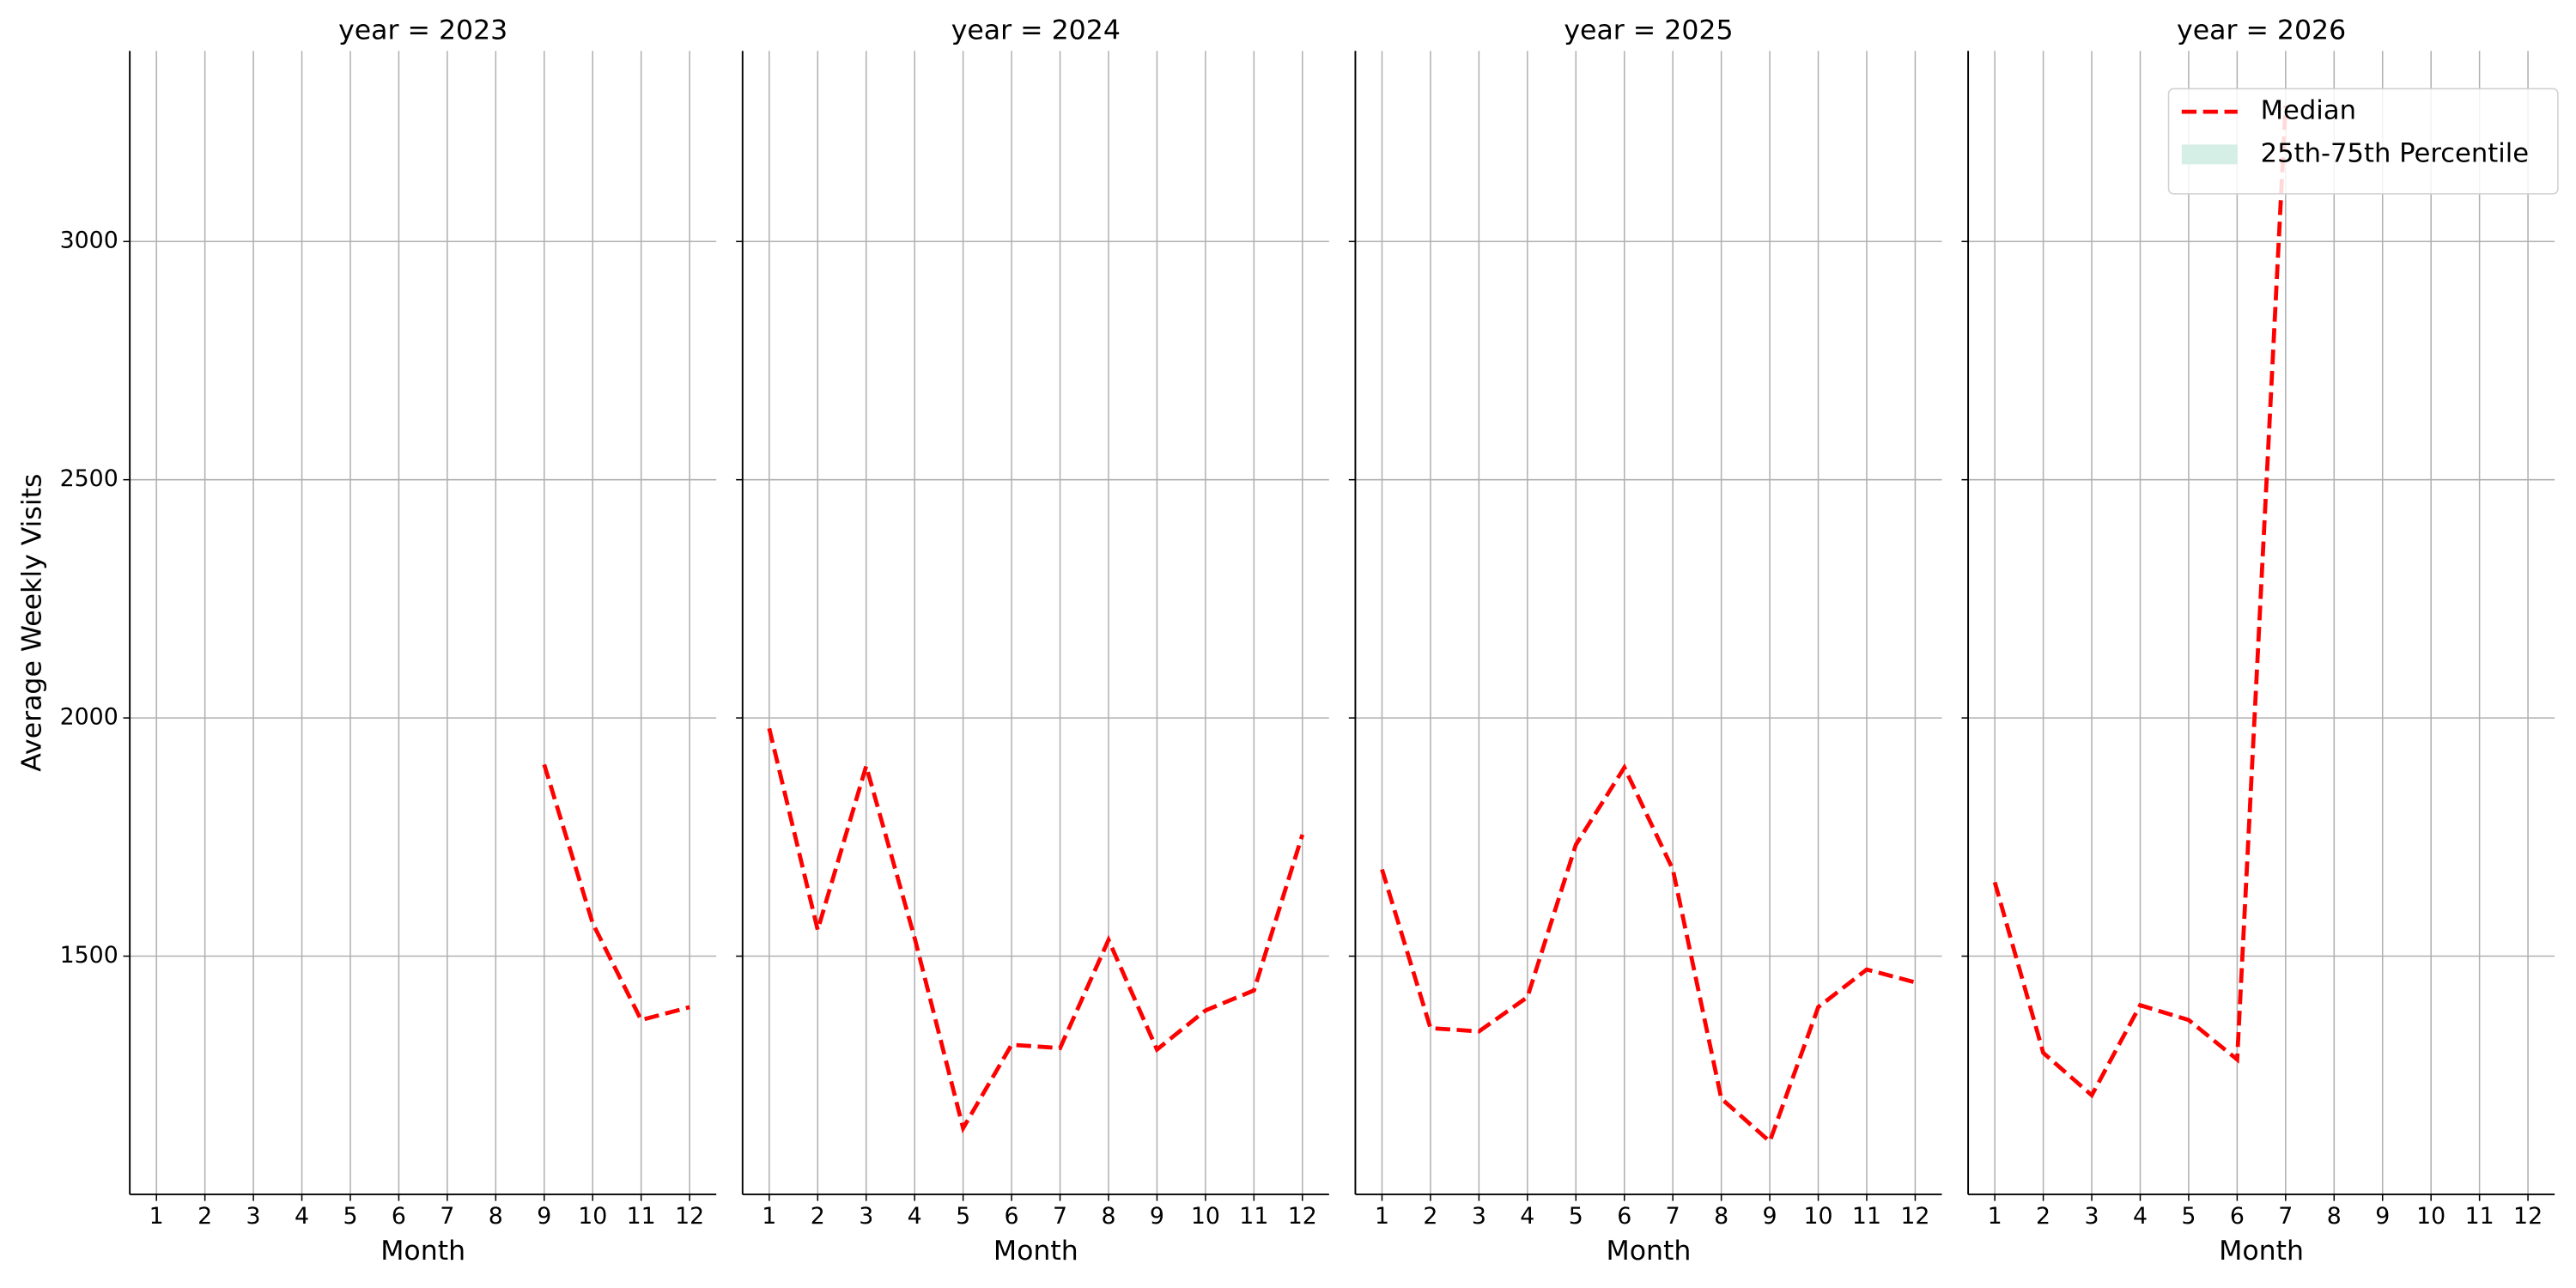 The image size is (2576, 1288). What do you see at coordinates (422, 31) in the screenshot?
I see `panel-title: year = 2023` at bounding box center [422, 31].